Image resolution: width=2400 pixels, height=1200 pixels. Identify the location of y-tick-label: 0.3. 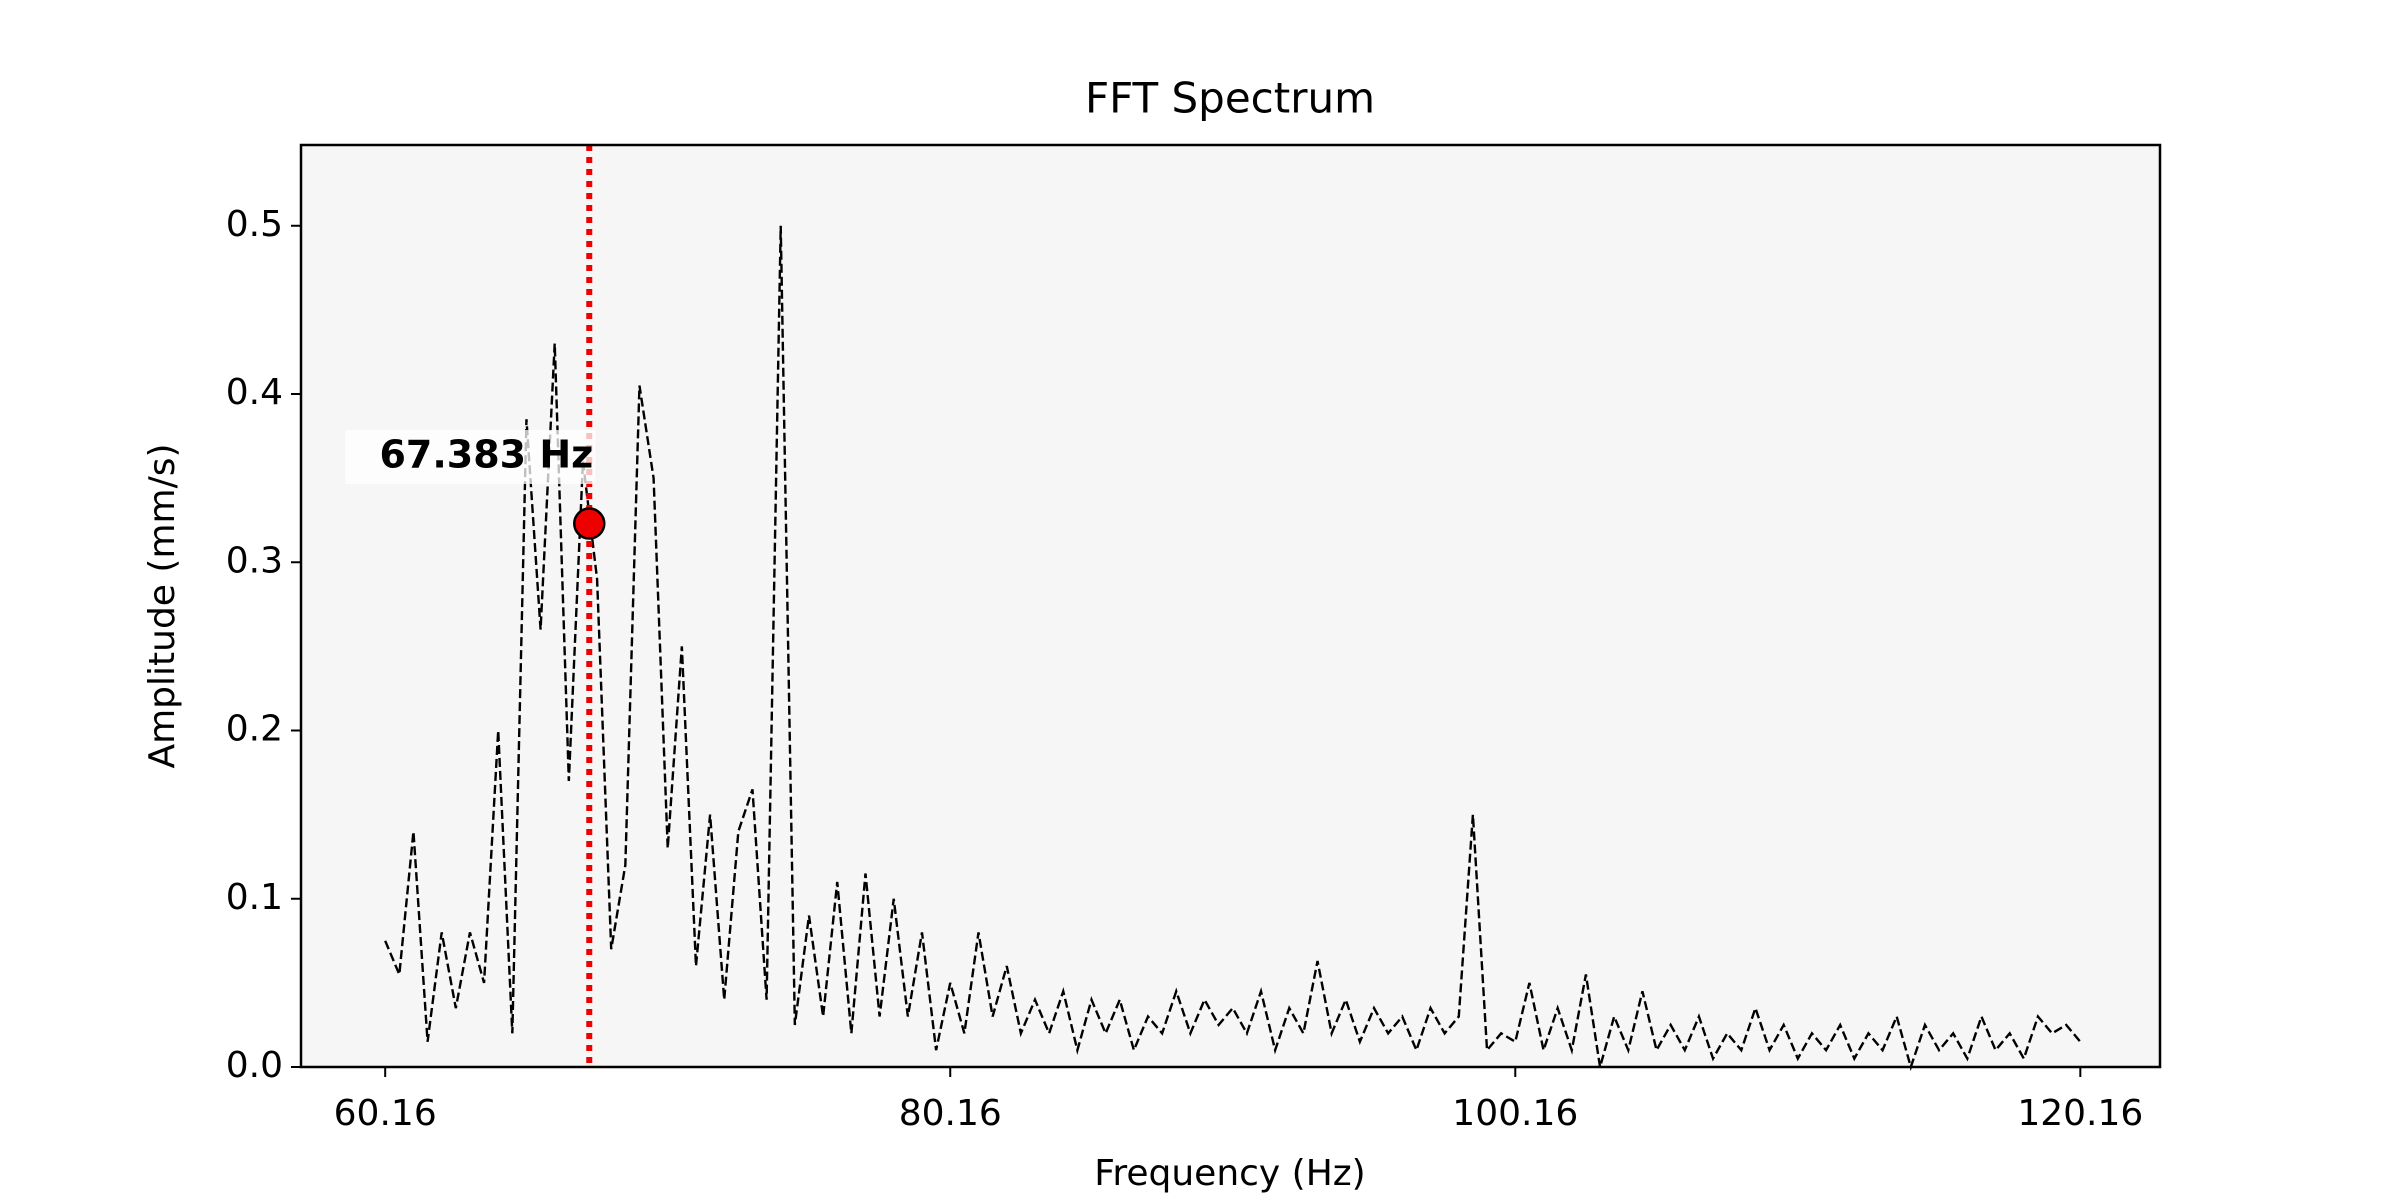
(254, 560).